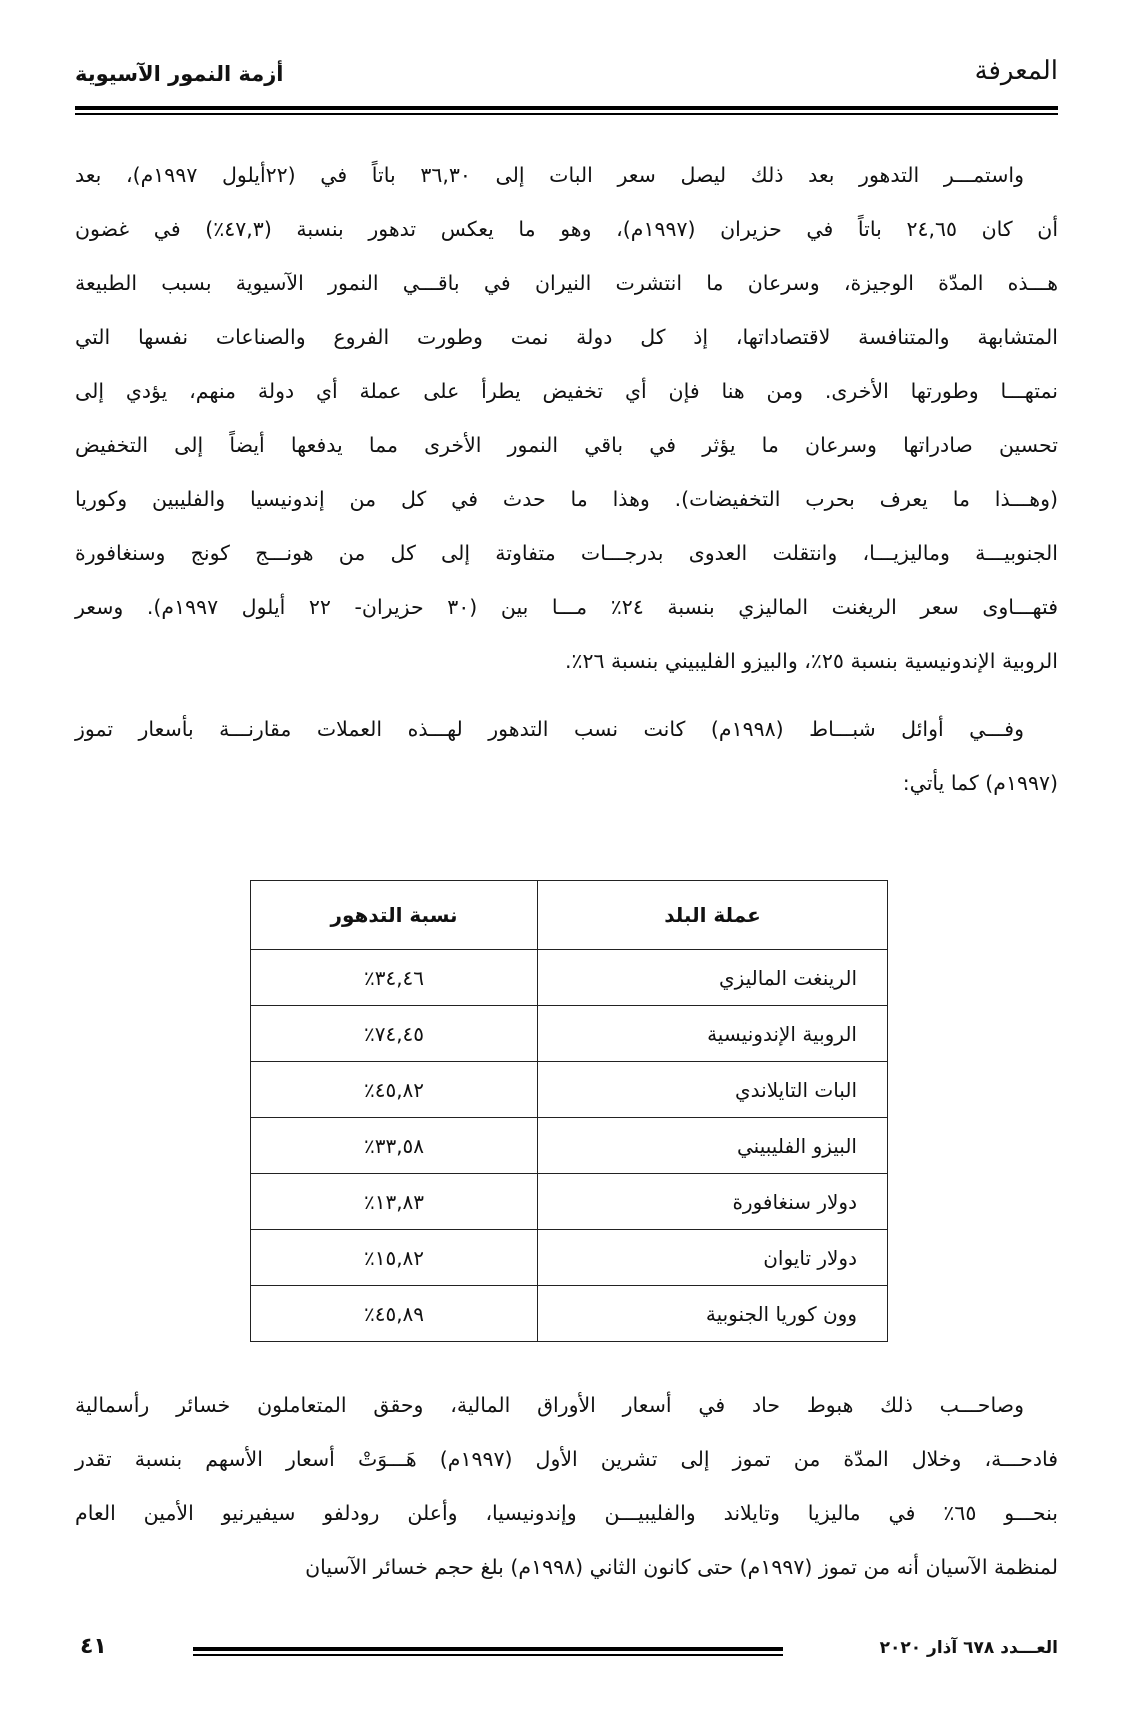  Describe the element at coordinates (980, 783) in the screenshot. I see `text-line: (١٩٩٧م) كما يأتي:` at that location.